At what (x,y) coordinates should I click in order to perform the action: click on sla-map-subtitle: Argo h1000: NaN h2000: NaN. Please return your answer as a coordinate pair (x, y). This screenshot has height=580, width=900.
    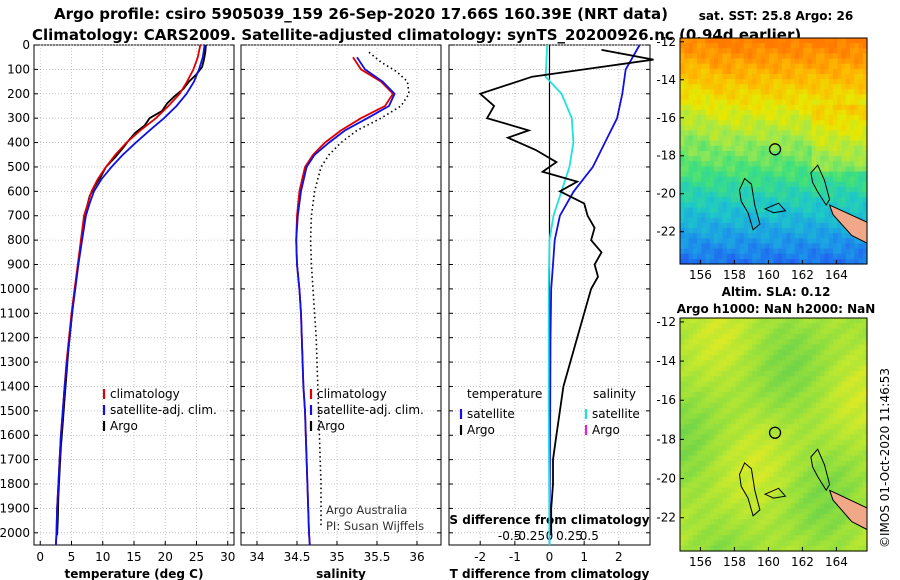
    Looking at the image, I should click on (776, 309).